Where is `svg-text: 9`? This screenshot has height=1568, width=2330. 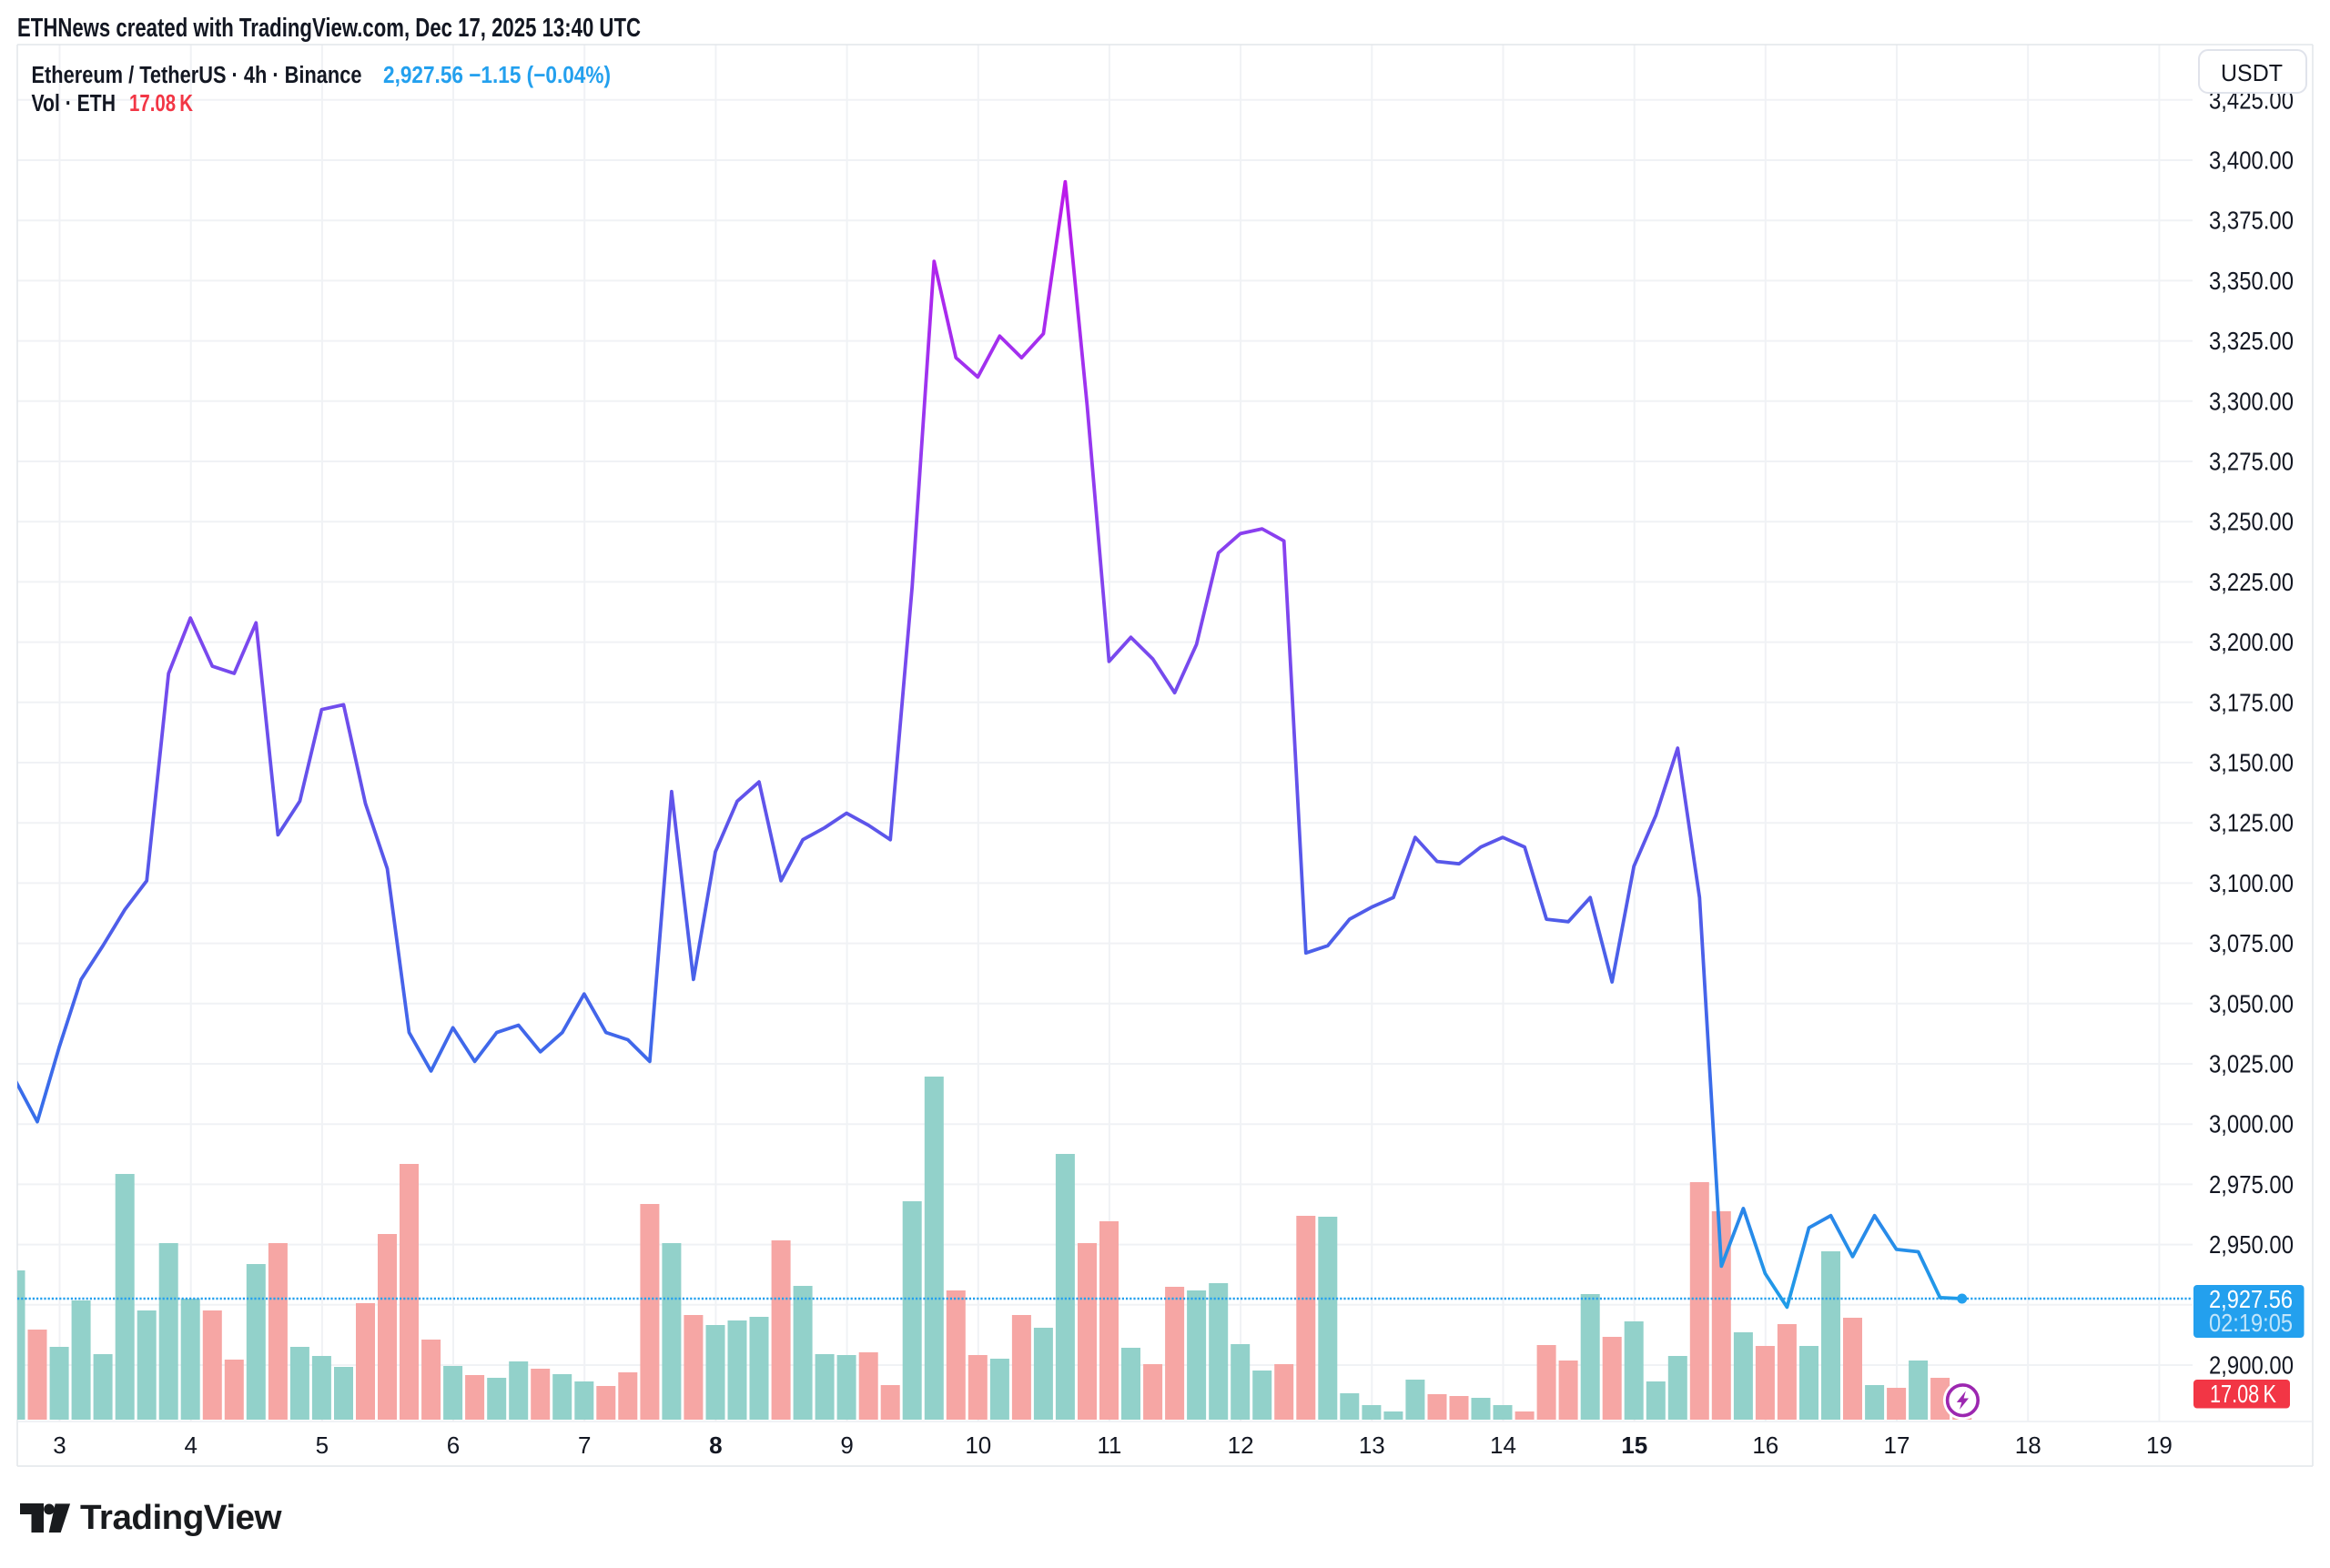
svg-text: 9 is located at coordinates (846, 1445).